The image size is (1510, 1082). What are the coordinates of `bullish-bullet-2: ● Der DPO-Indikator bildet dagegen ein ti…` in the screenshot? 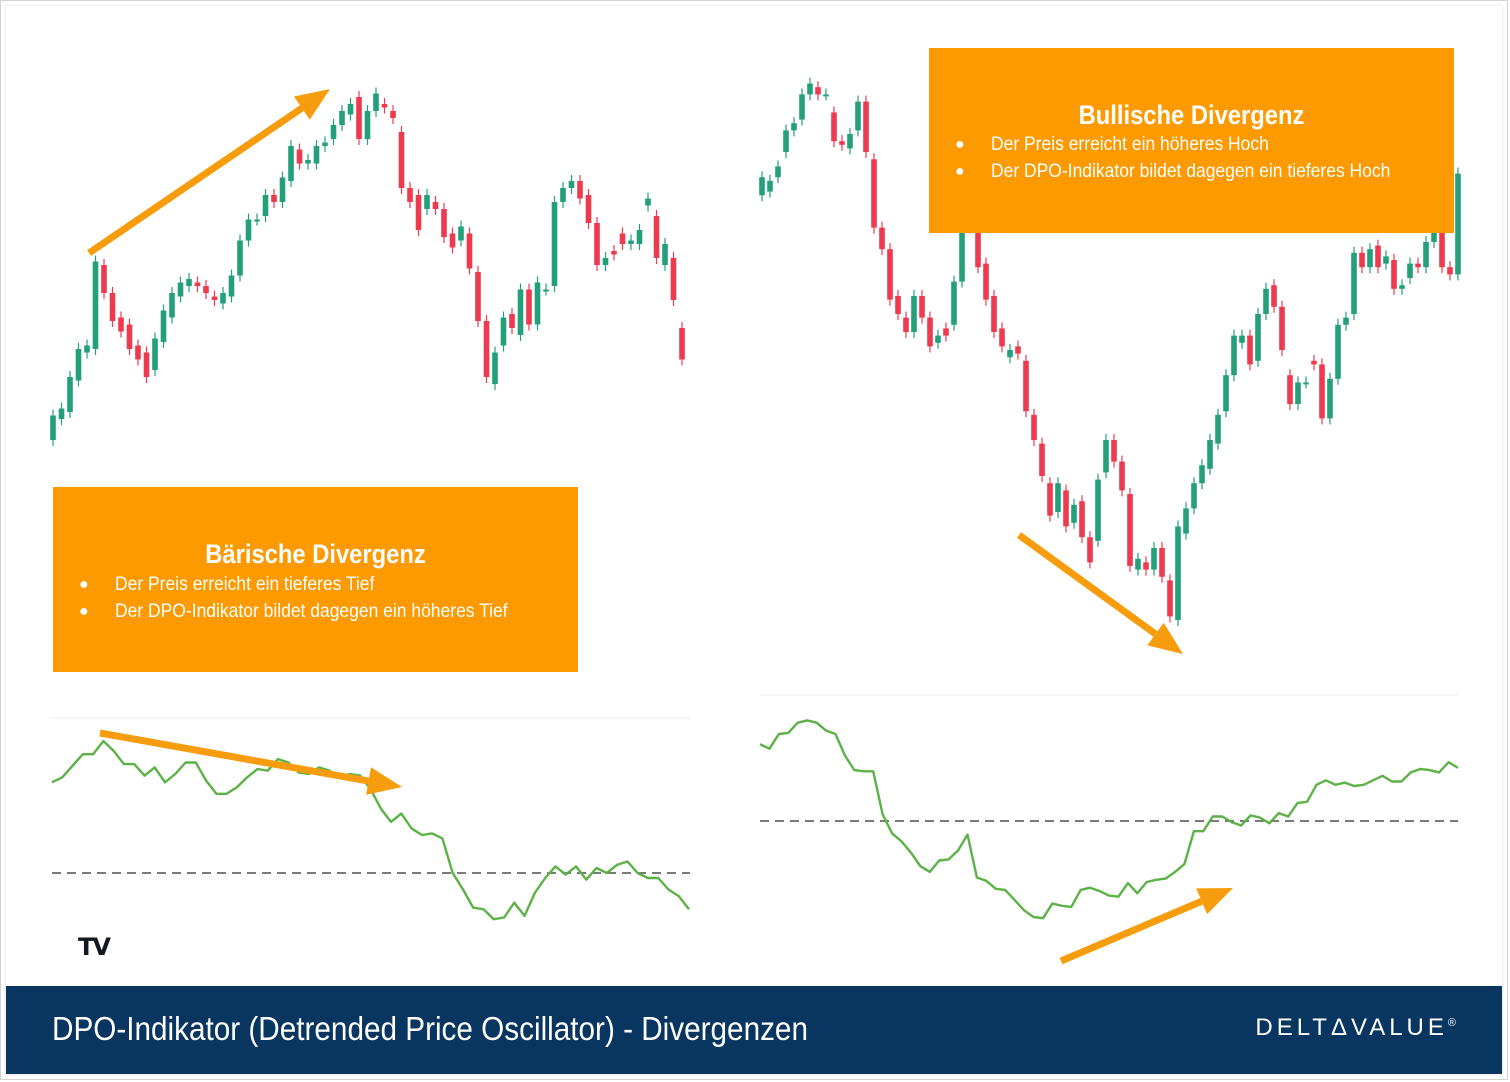 It's located at (1190, 171).